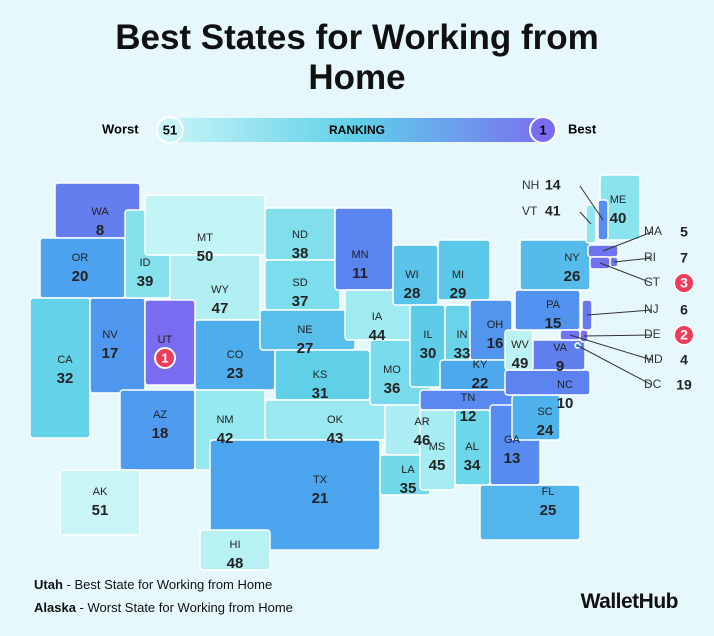  What do you see at coordinates (495, 343) in the screenshot?
I see `state-rank: 16` at bounding box center [495, 343].